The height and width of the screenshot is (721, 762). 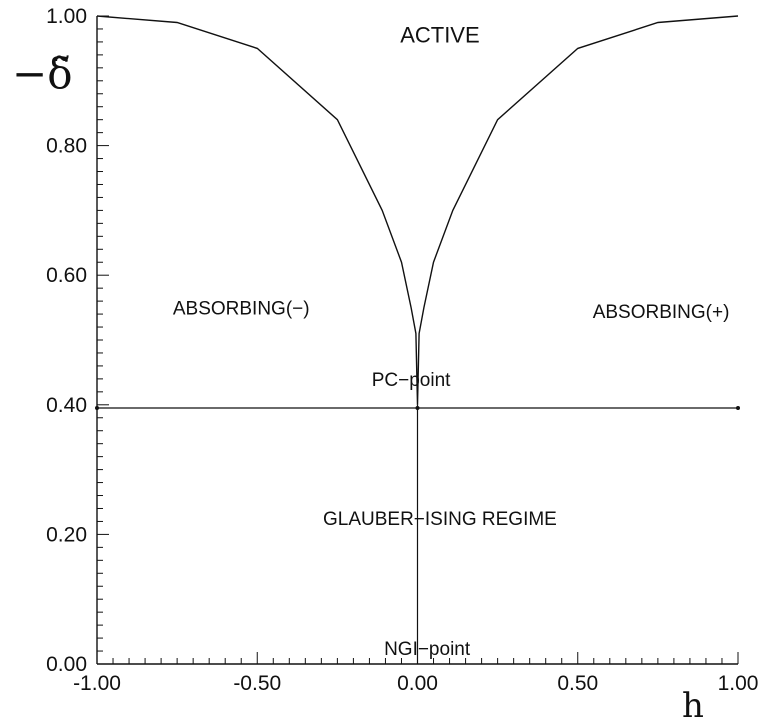 What do you see at coordinates (66, 275) in the screenshot?
I see `y-tick-label: 0.60` at bounding box center [66, 275].